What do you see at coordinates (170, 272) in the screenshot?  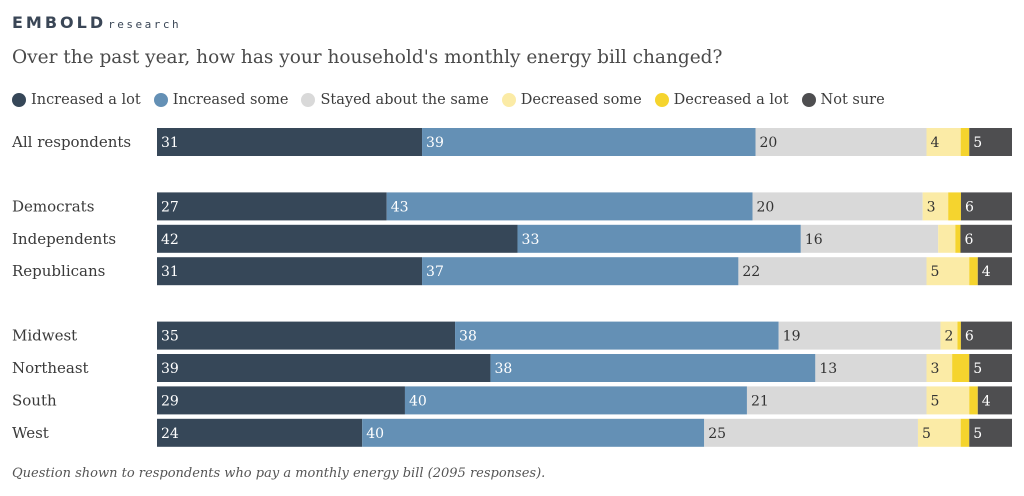 I see `data-label-republicans-increased-a-lot: 31` at bounding box center [170, 272].